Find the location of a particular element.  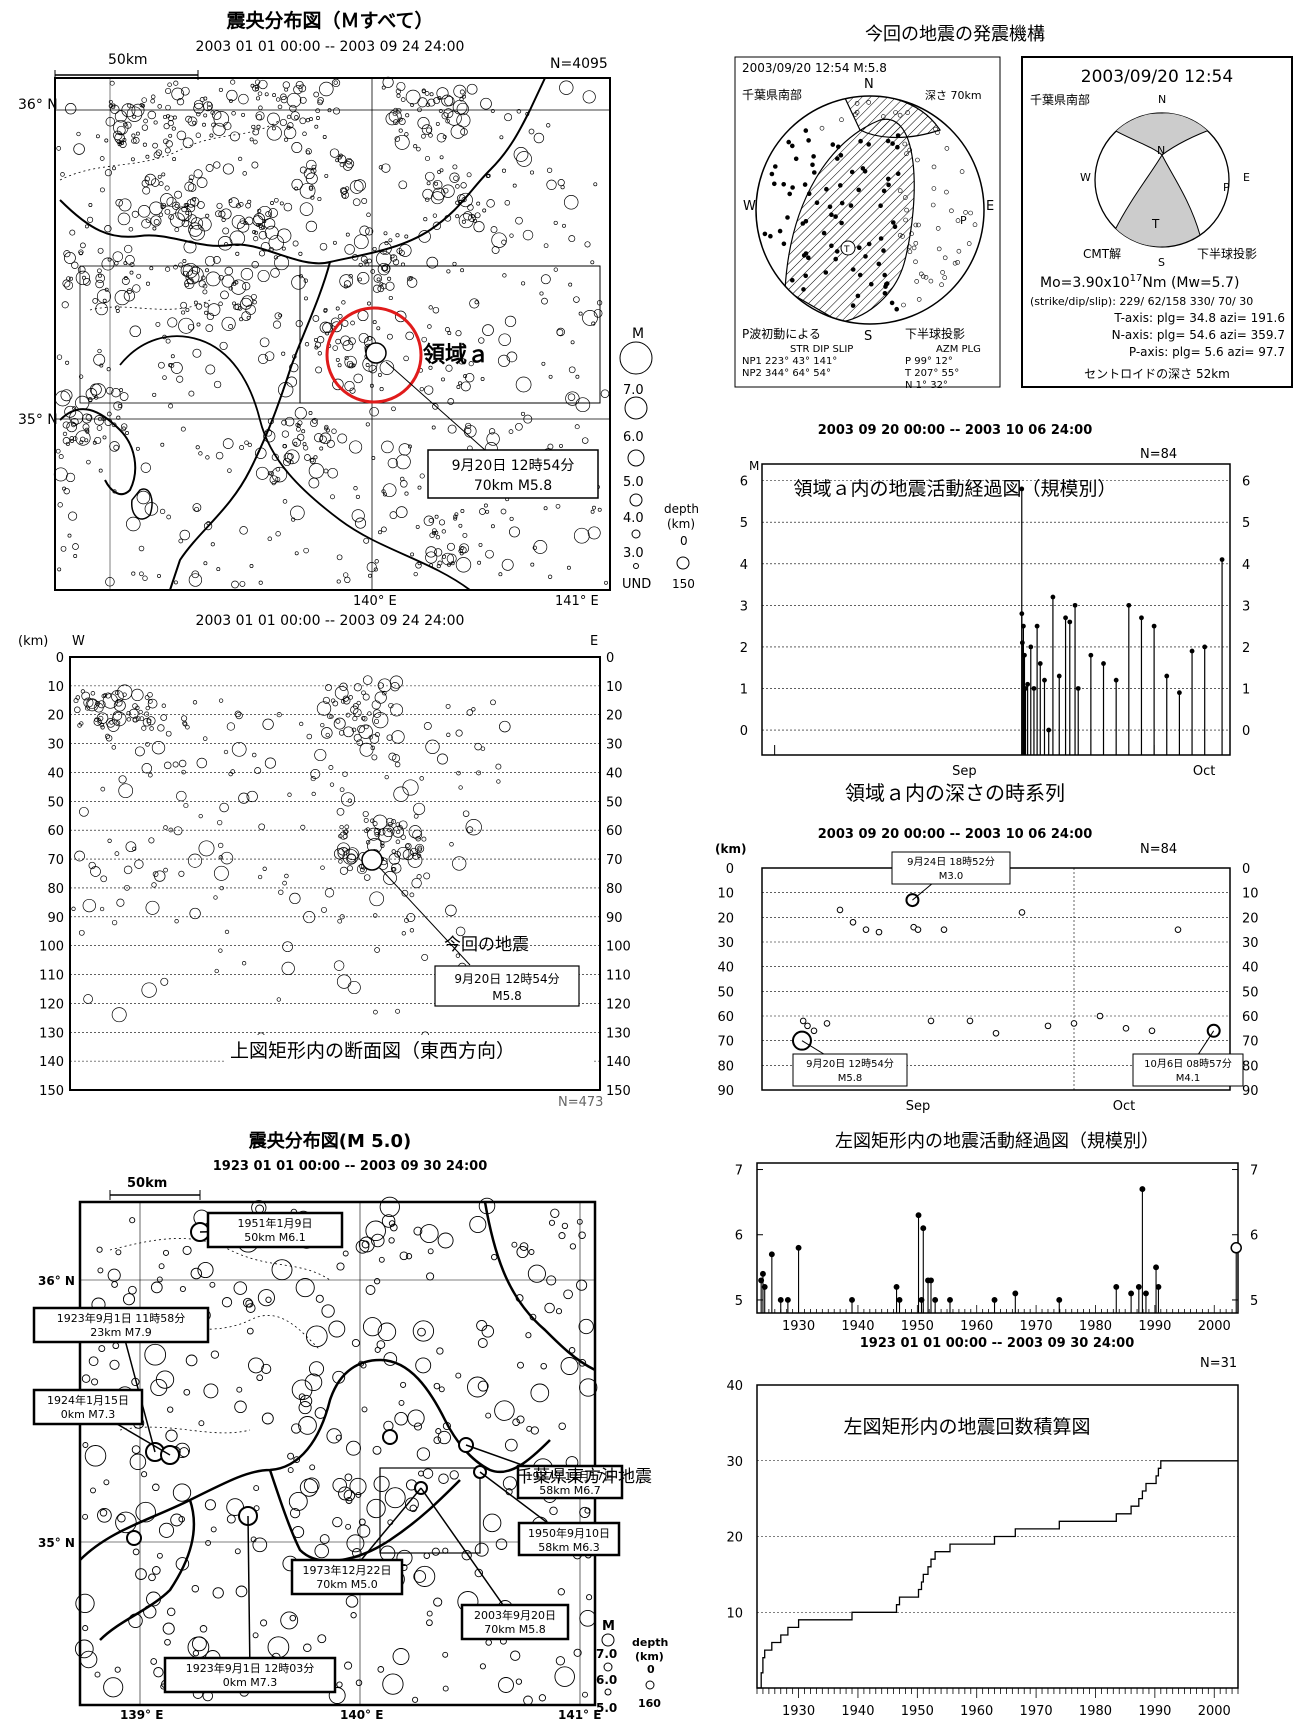

chart1-ytick-right: 10 is located at coordinates (1250, 894).